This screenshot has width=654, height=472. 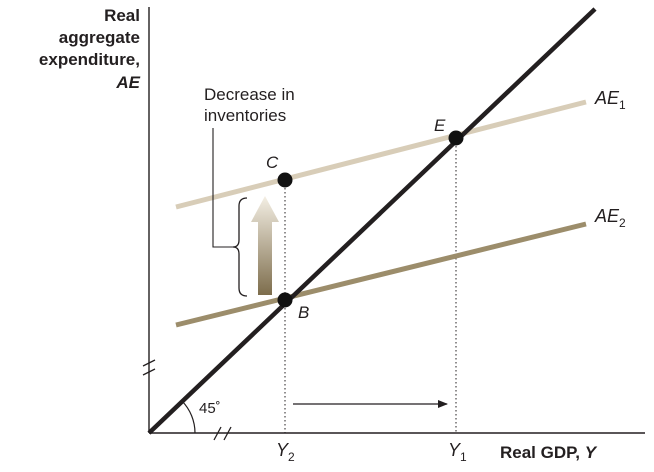 What do you see at coordinates (381, 274) in the screenshot?
I see `ae2-line` at bounding box center [381, 274].